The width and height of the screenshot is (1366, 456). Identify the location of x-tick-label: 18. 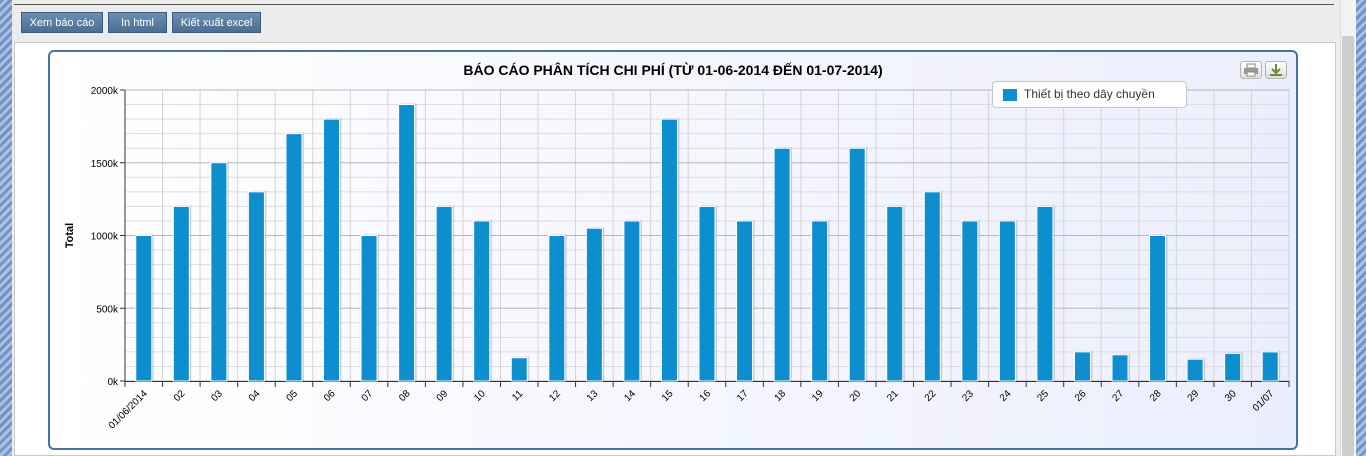
(781, 396).